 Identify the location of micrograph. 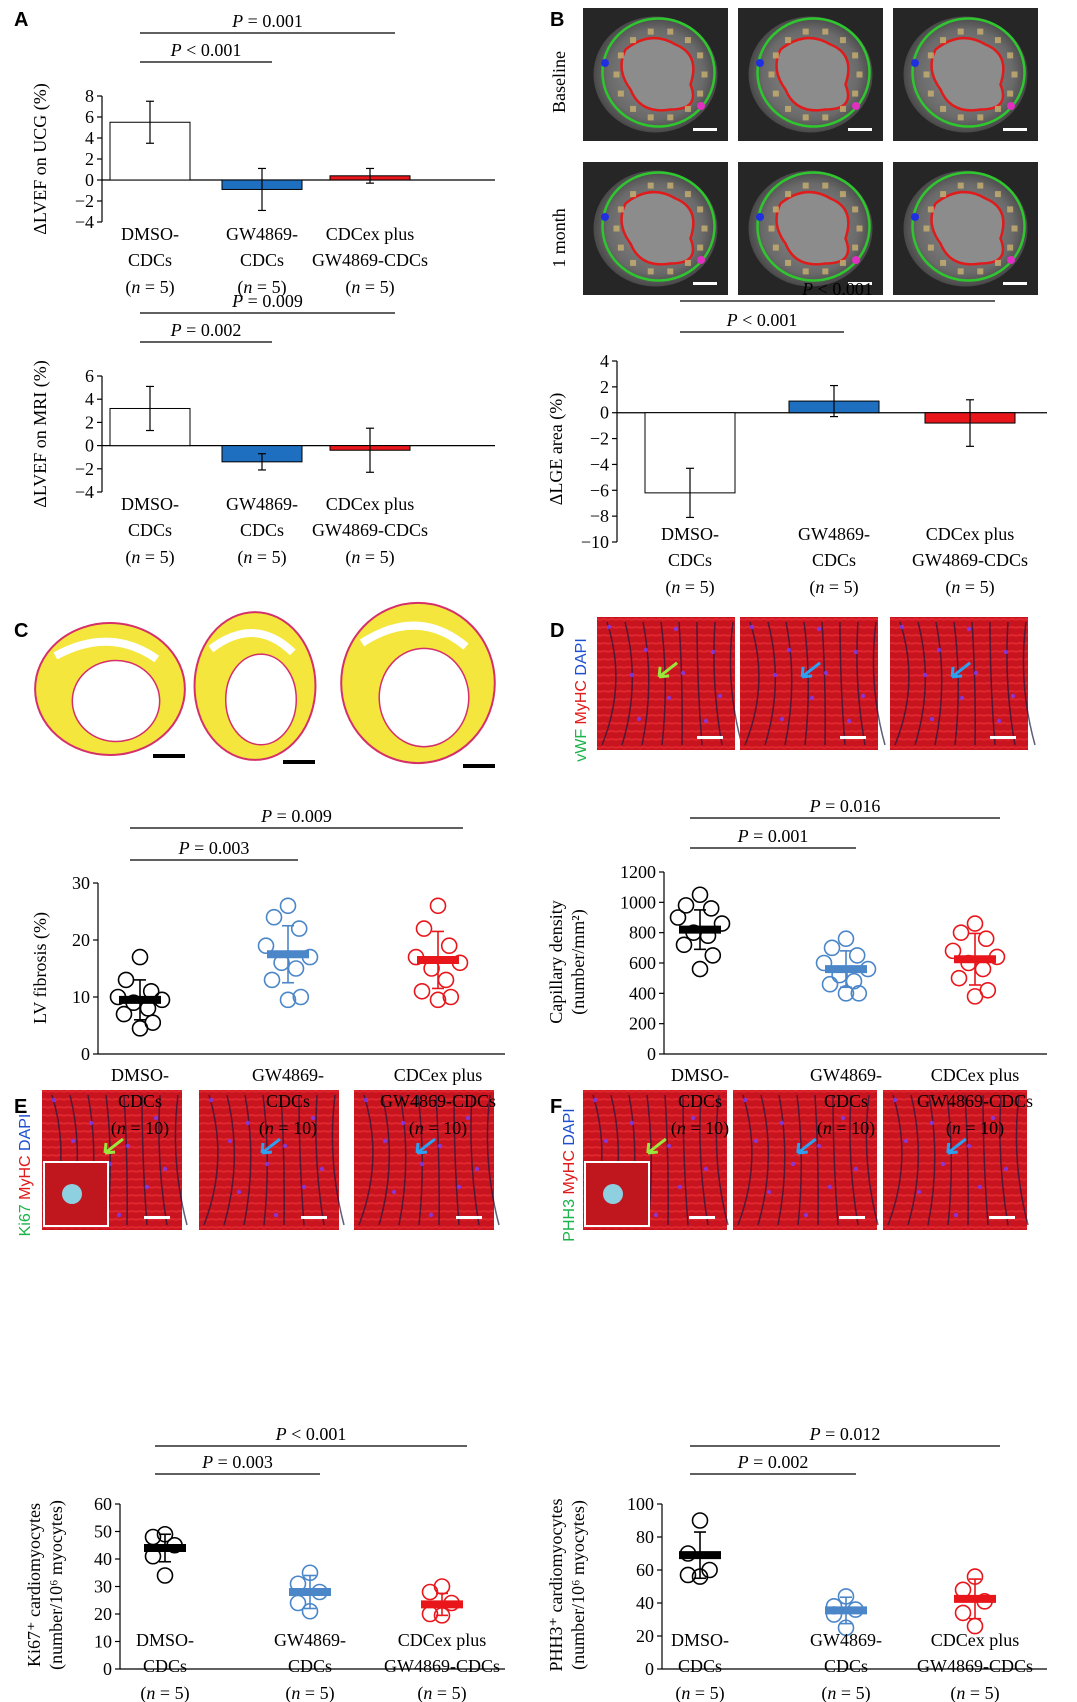
(813, 683).